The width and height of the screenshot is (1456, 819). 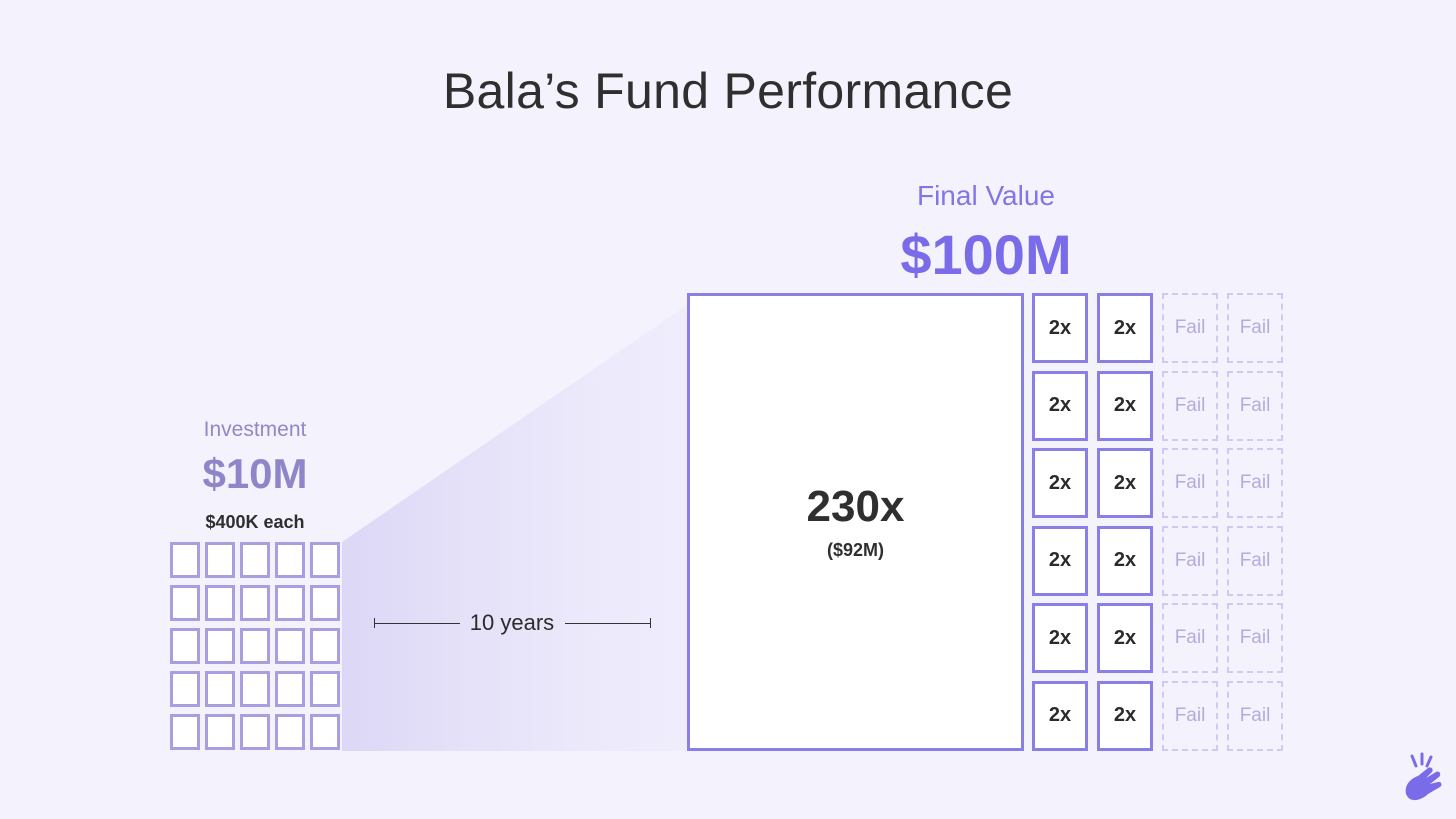 I want to click on investment-label: Investment, so click(x=255, y=430).